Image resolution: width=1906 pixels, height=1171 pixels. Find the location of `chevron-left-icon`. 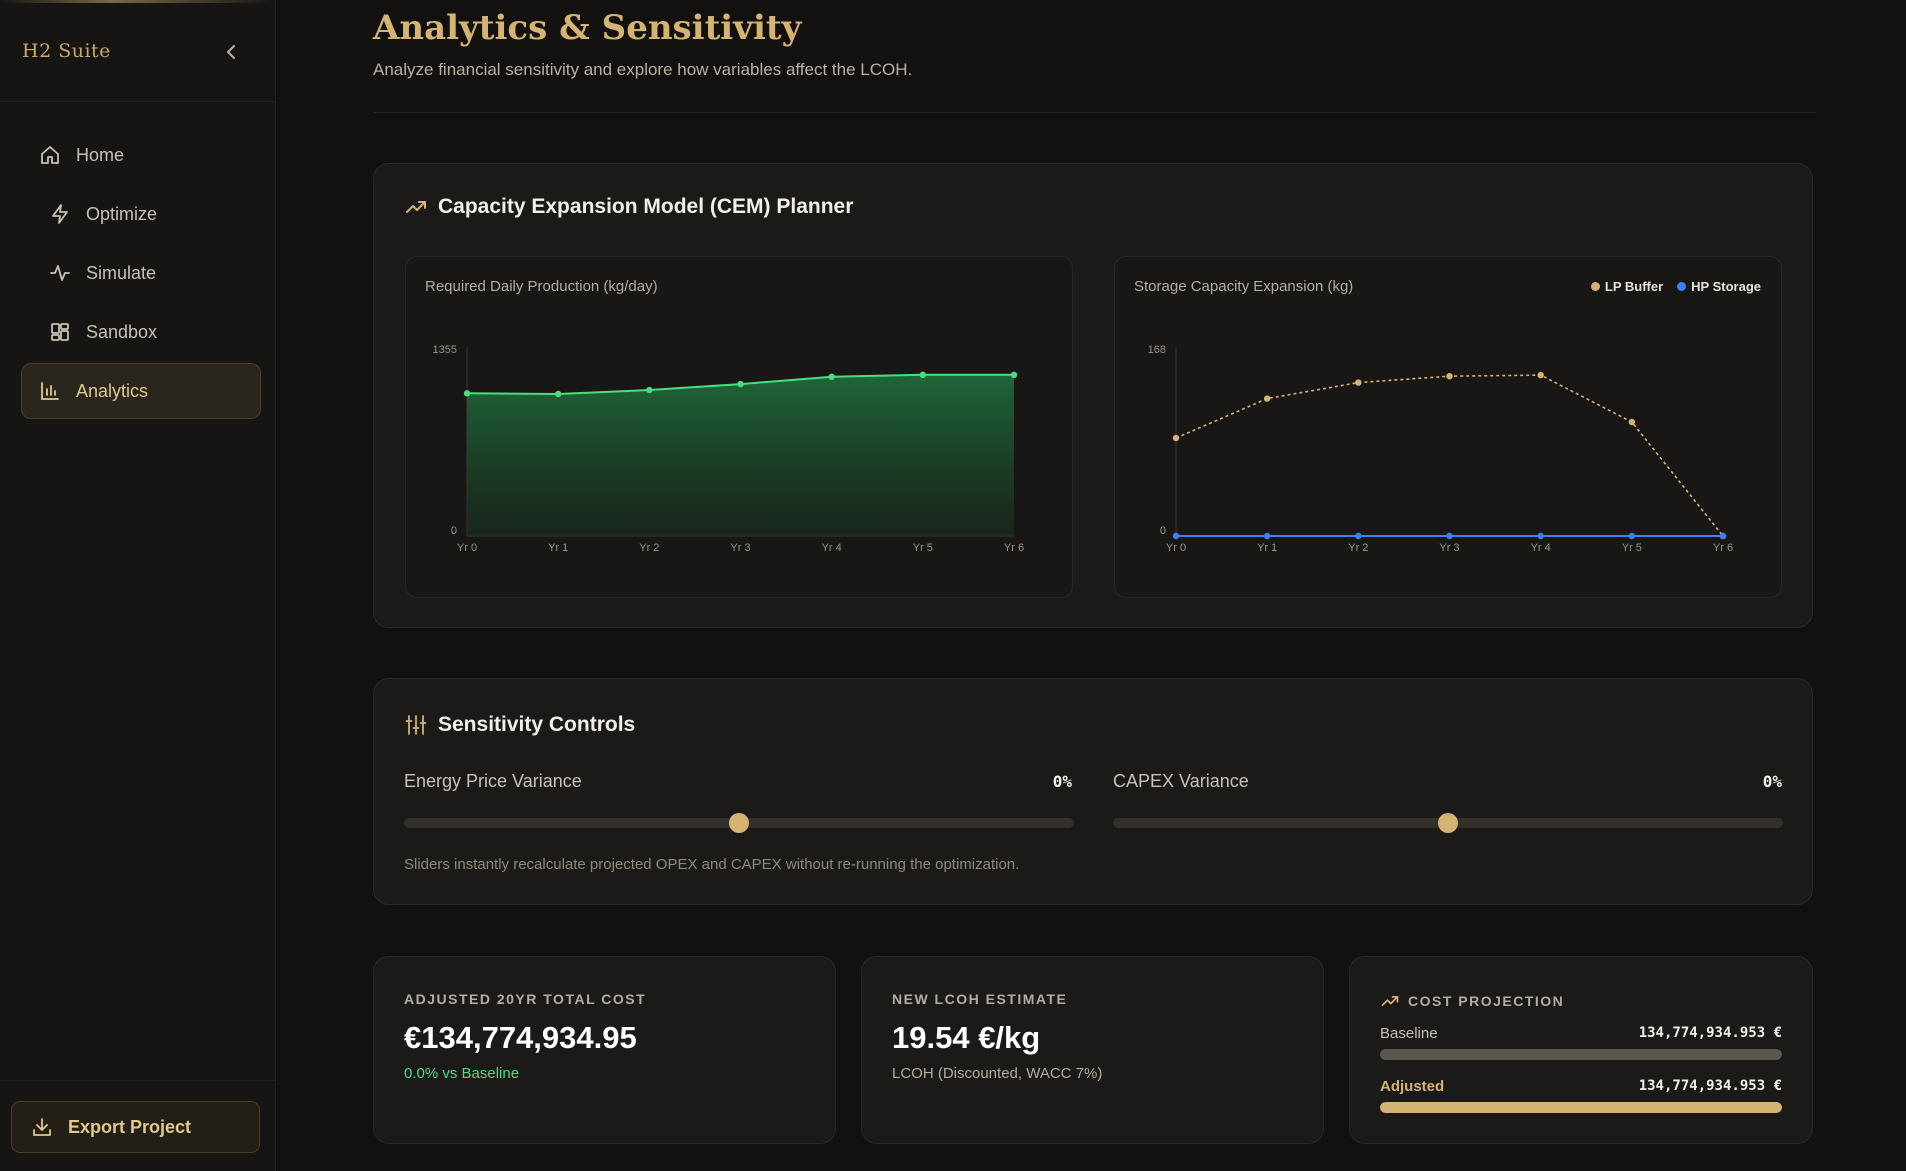

chevron-left-icon is located at coordinates (231, 52).